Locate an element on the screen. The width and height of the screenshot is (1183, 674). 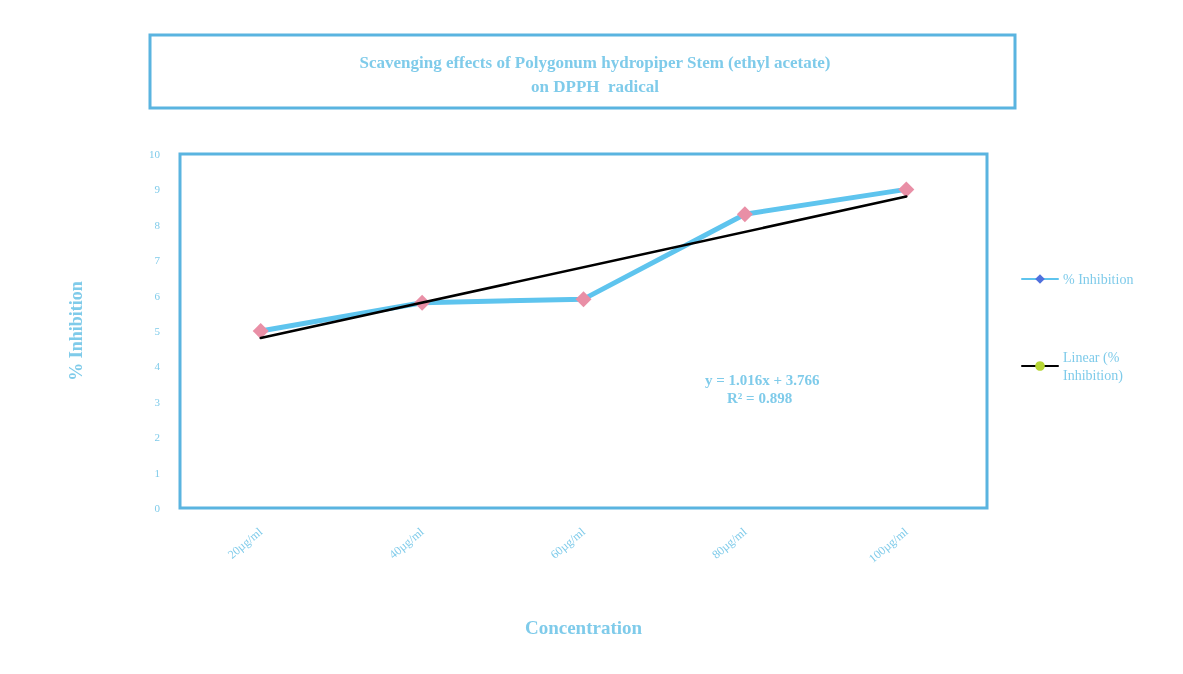
legend-label: Linear (% Inhibition) is located at coordinates (1093, 366).